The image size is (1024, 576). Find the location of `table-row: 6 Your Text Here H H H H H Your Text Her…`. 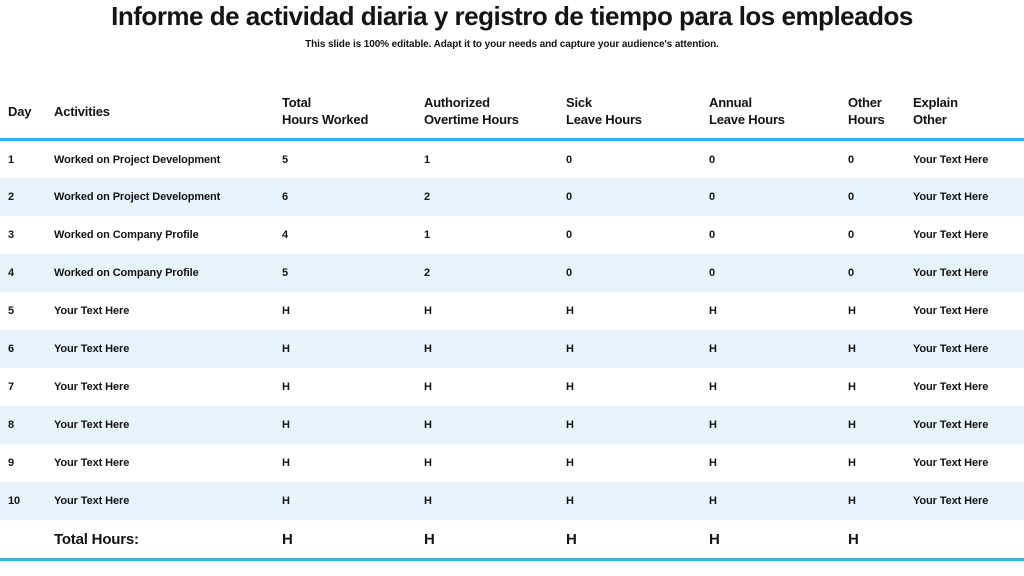

table-row: 6 Your Text Here H H H H H Your Text Her… is located at coordinates (512, 348).